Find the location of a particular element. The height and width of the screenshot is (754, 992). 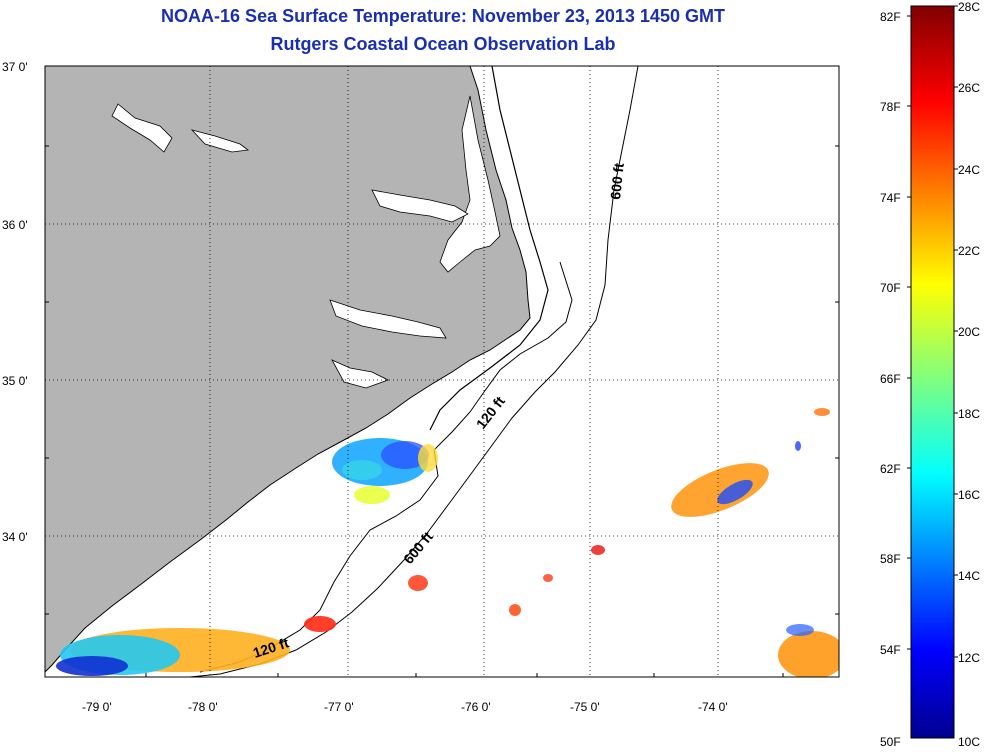

cb-c-16: 16C is located at coordinates (969, 495).